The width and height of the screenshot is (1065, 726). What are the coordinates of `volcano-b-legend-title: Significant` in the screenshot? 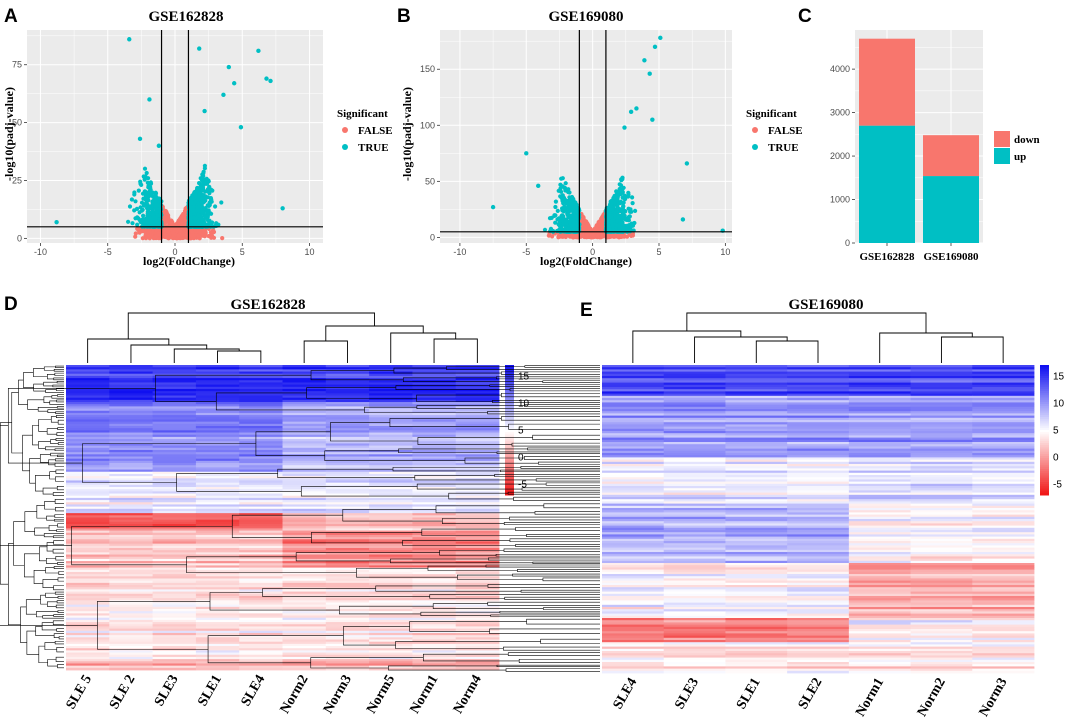 It's located at (771, 114).